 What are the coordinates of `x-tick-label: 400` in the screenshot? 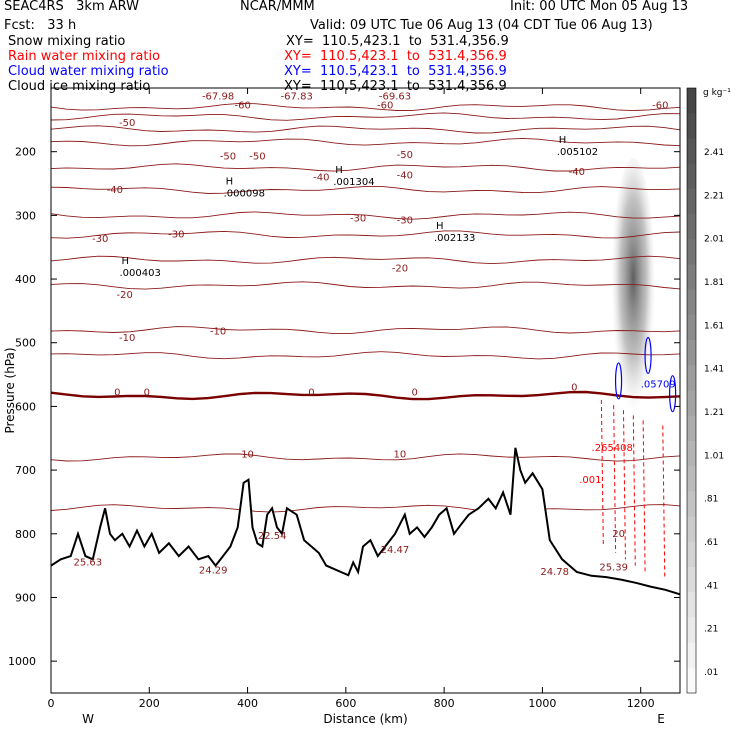 It's located at (247, 703).